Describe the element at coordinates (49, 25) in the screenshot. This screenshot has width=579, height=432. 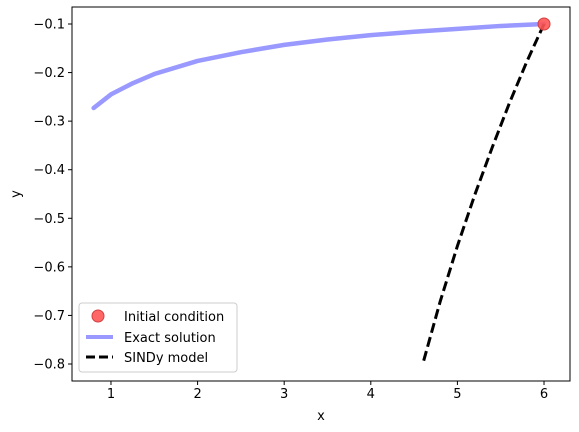
I see `y-tick-label: −0.1` at that location.